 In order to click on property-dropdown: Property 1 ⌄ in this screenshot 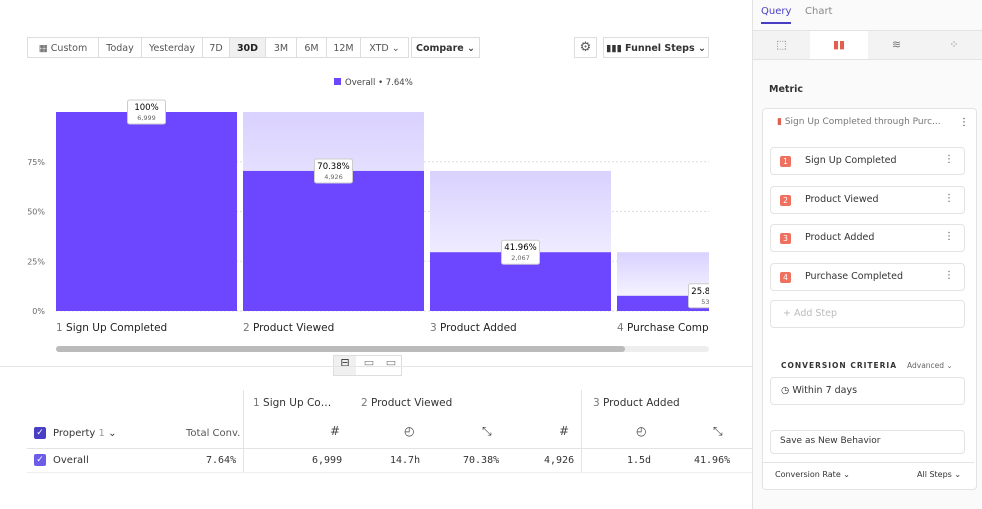, I will do `click(85, 433)`.